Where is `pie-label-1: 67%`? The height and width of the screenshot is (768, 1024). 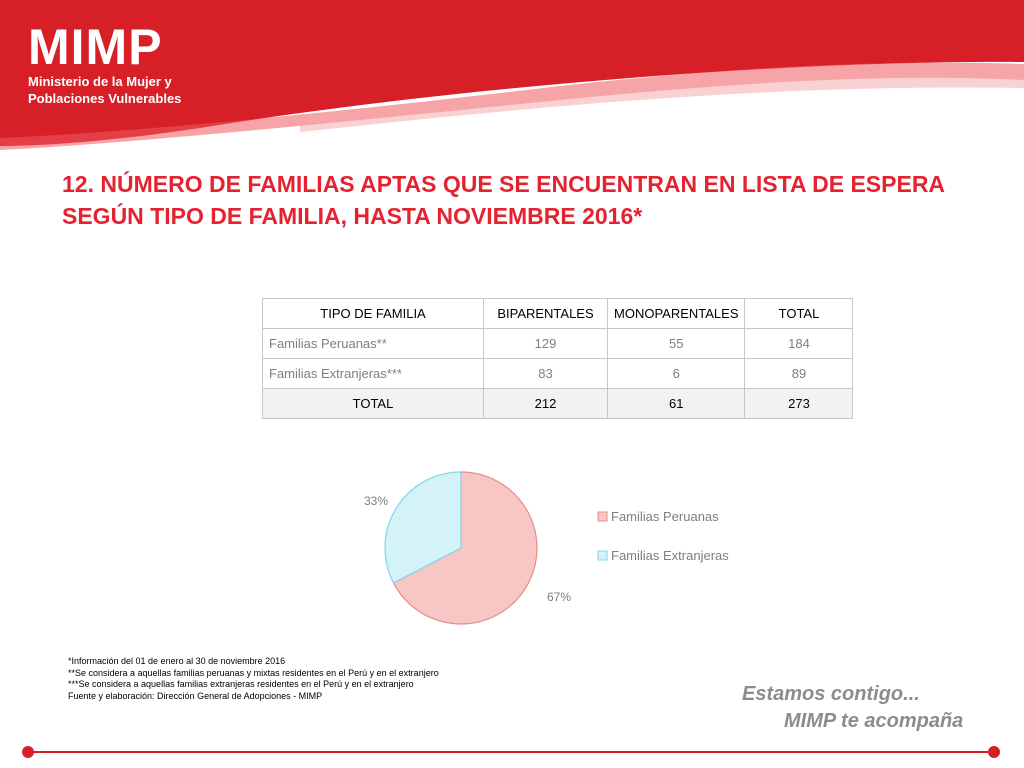
pie-label-1: 67% is located at coordinates (559, 597).